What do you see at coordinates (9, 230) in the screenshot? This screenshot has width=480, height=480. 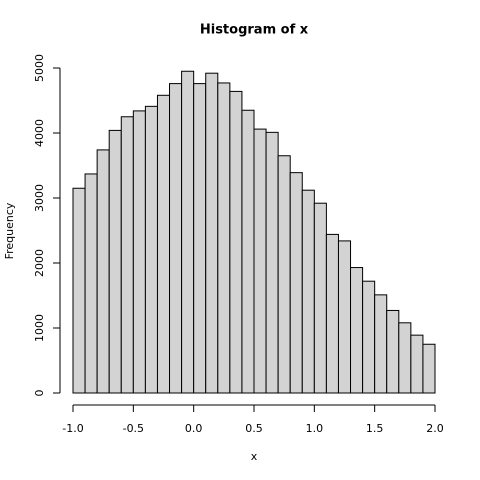 I see `y-axis-label: Frequency` at bounding box center [9, 230].